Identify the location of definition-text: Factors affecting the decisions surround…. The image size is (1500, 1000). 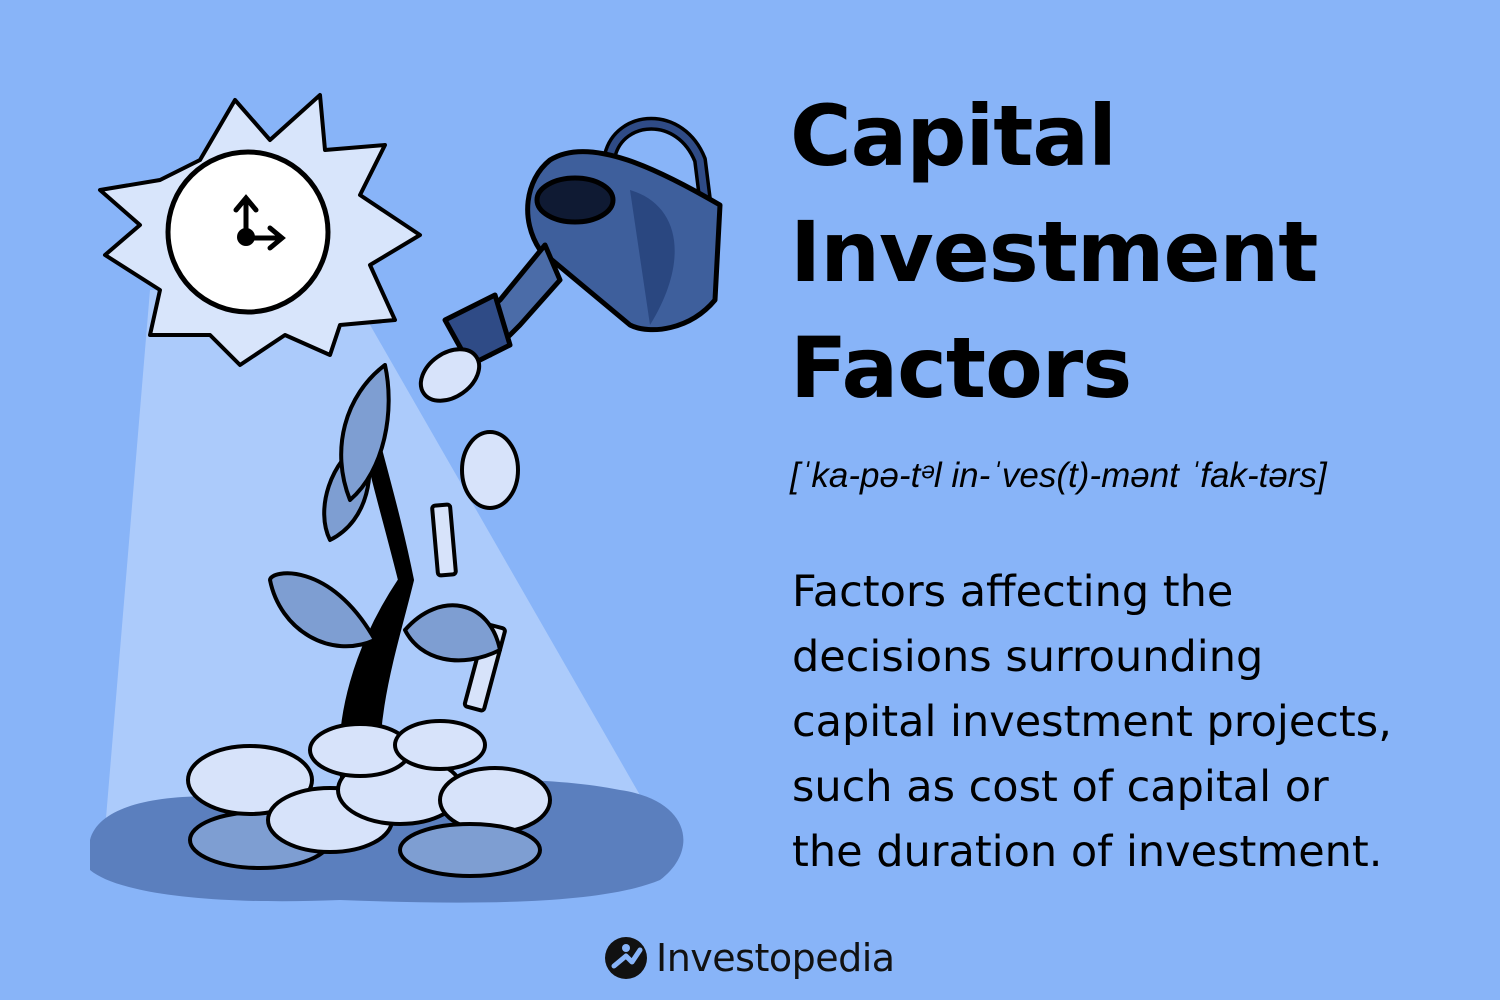
(1132, 722).